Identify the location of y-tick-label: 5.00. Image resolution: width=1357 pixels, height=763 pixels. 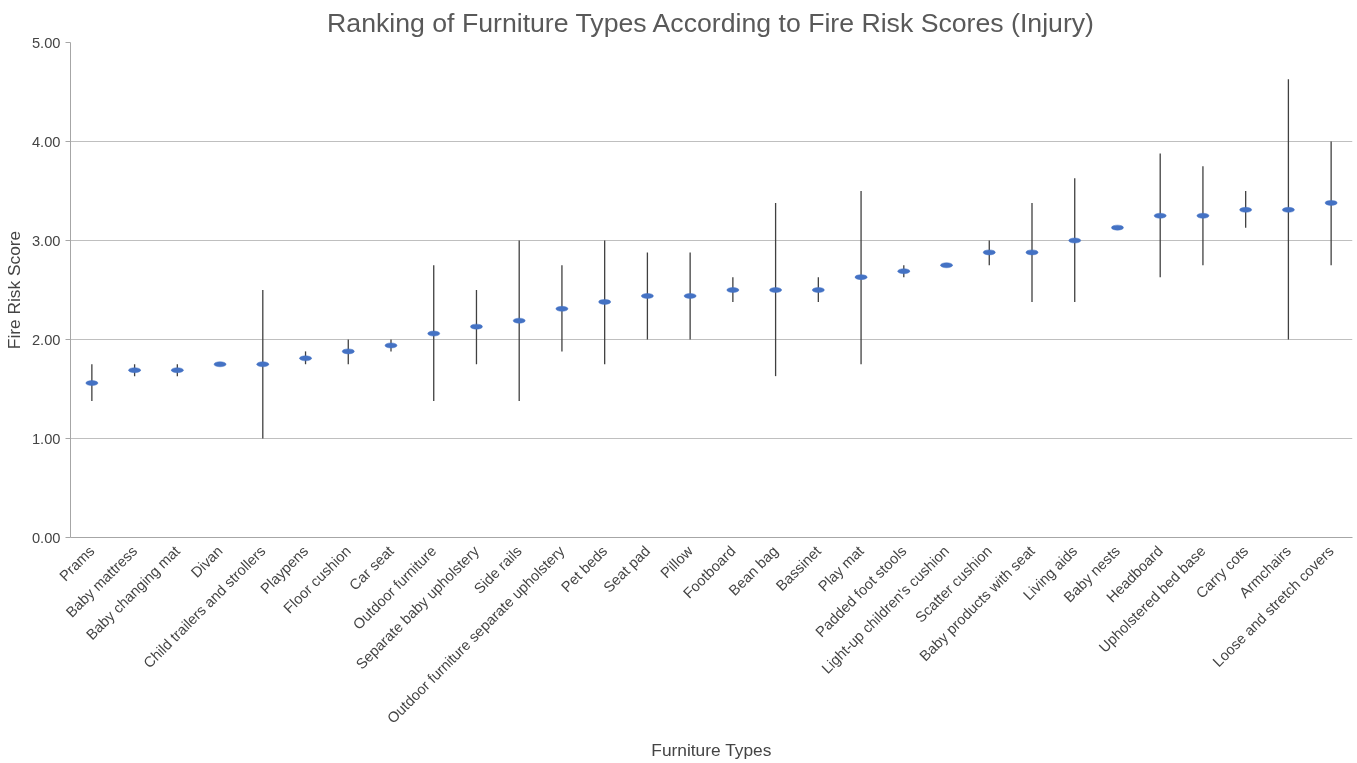
(46, 42).